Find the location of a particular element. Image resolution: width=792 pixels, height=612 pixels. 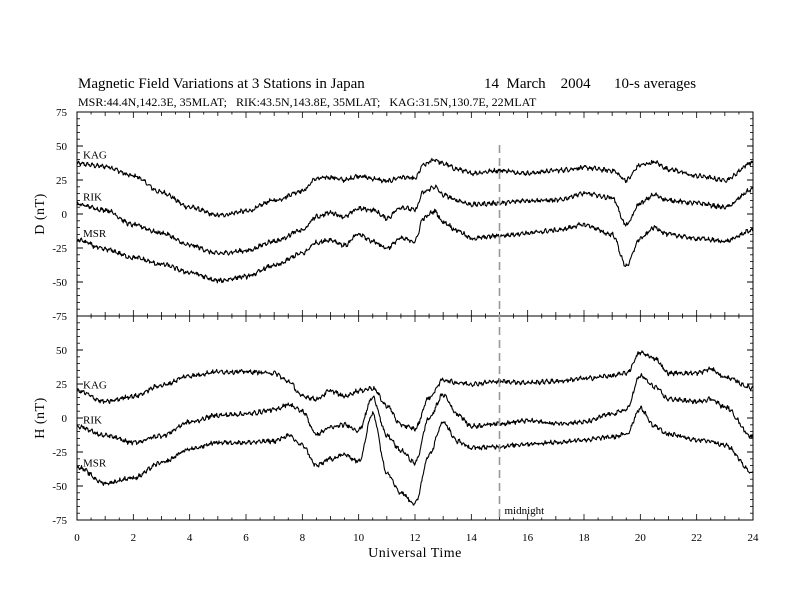

chart-averaging: 10-s averages is located at coordinates (655, 84).